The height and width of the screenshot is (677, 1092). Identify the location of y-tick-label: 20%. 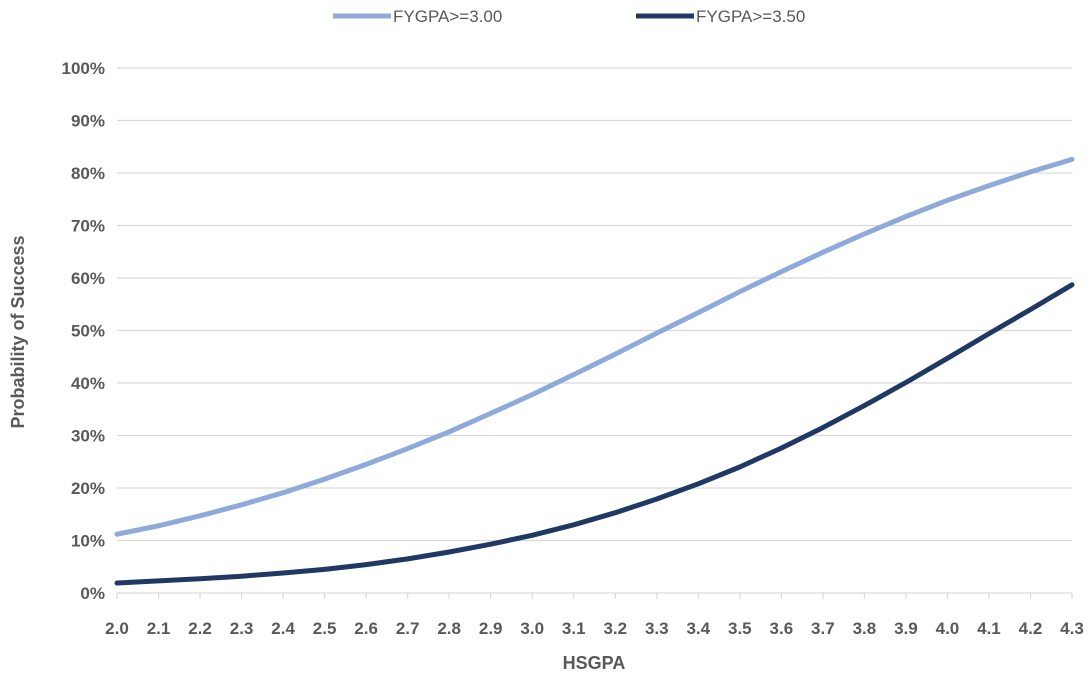
(88, 488).